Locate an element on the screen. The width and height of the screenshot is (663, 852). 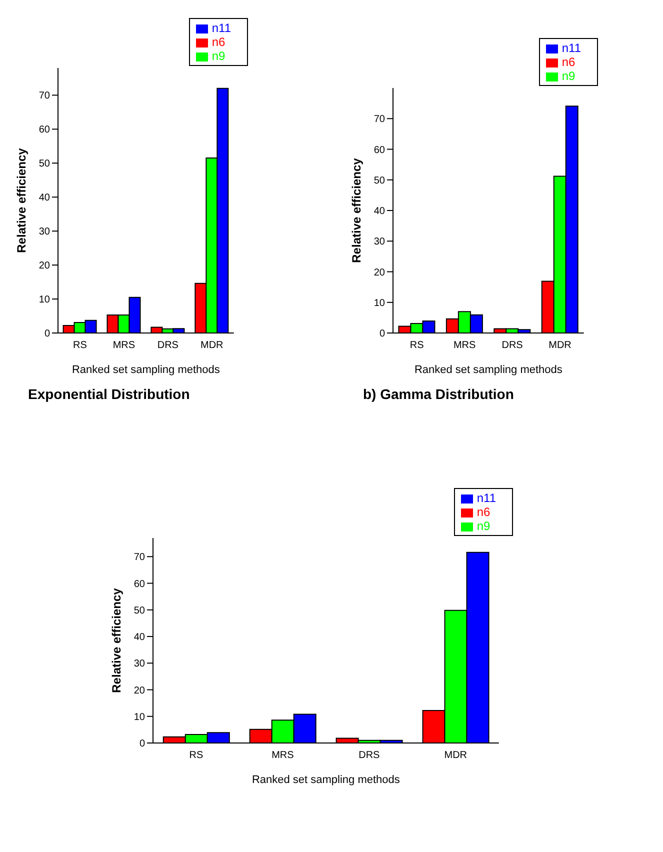
text: Exponential Distribution is located at coordinates (109, 394).